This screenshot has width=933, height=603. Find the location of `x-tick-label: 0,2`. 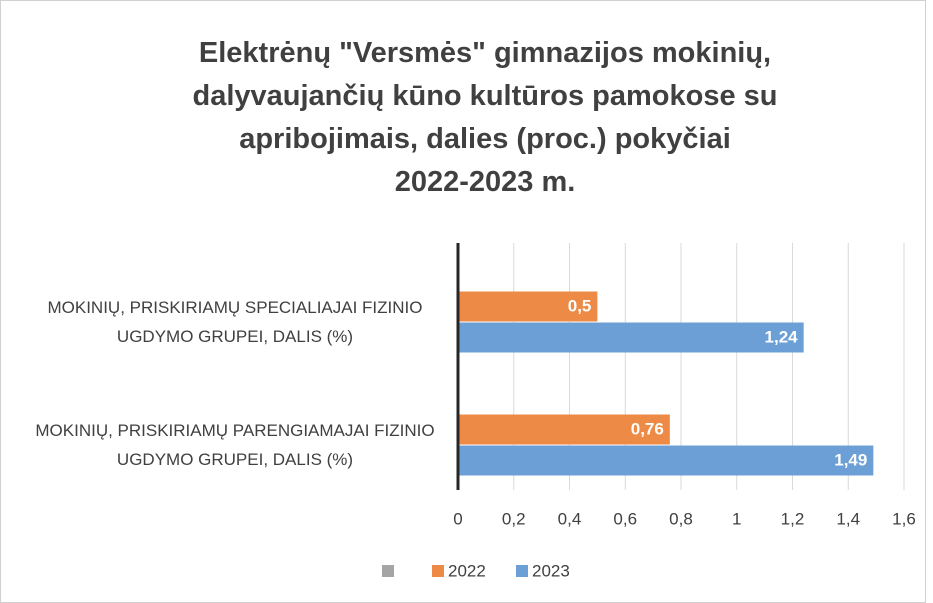

x-tick-label: 0,2 is located at coordinates (514, 518).